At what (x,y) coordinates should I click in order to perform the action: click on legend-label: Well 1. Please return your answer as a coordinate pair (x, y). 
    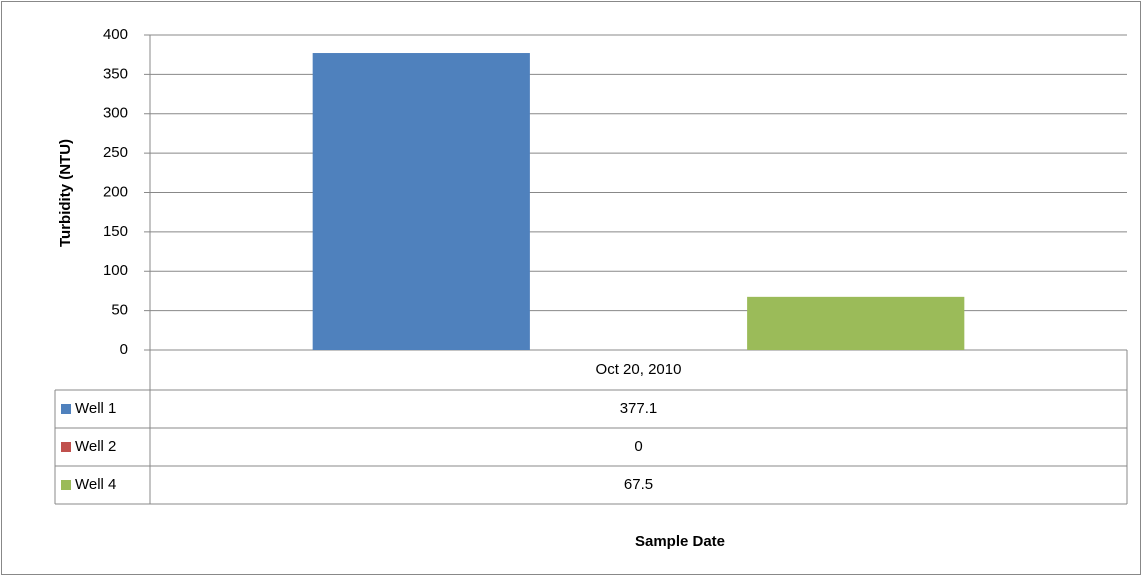
    Looking at the image, I should click on (95, 408).